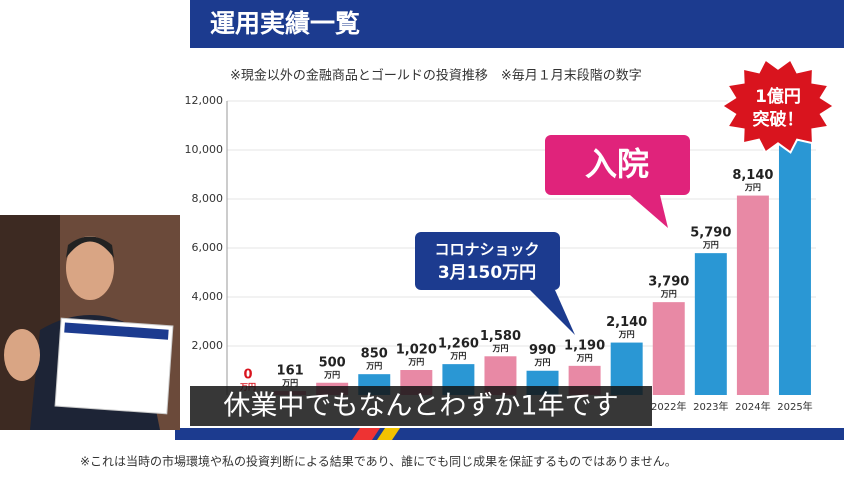 The height and width of the screenshot is (495, 844). Describe the element at coordinates (208, 198) in the screenshot. I see `y-tick-label: 8,000` at that location.